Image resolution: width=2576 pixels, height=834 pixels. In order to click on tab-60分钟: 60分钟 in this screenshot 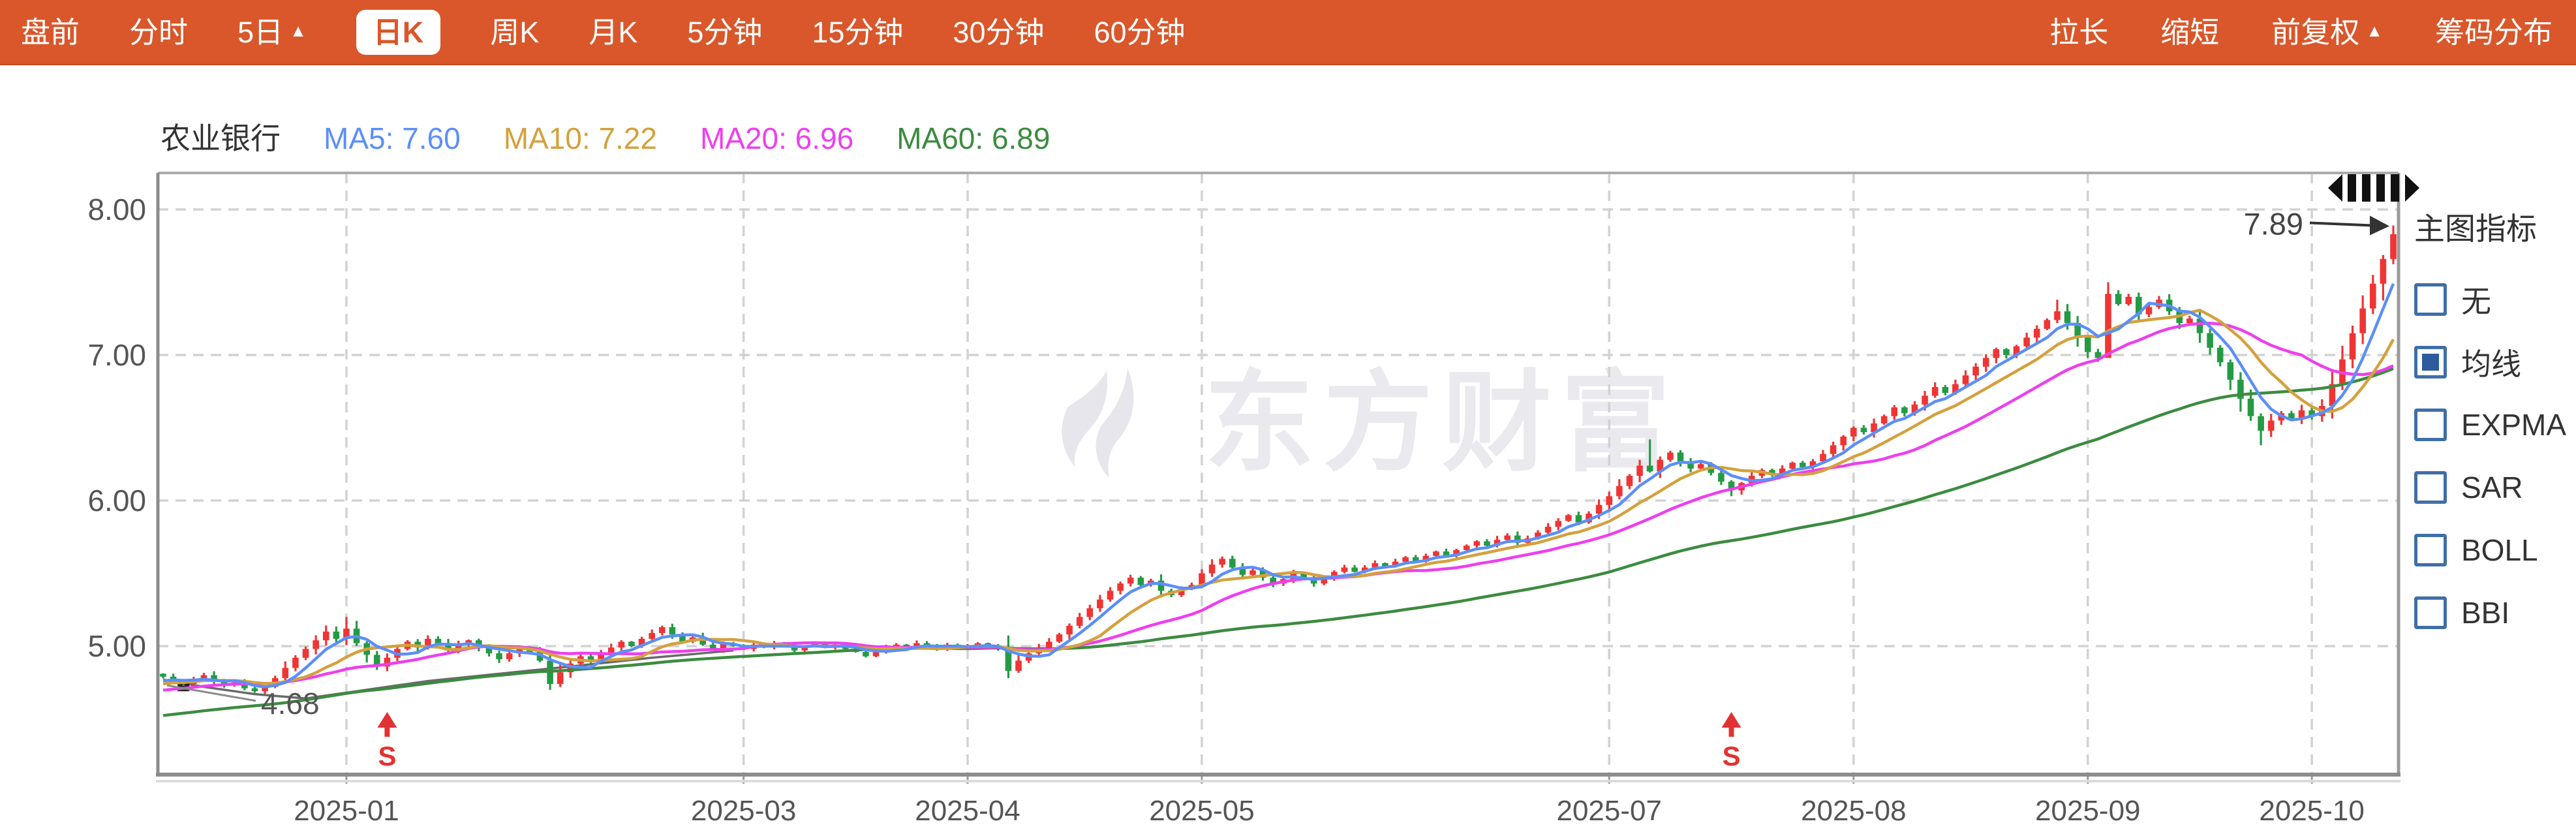, I will do `click(1139, 32)`.